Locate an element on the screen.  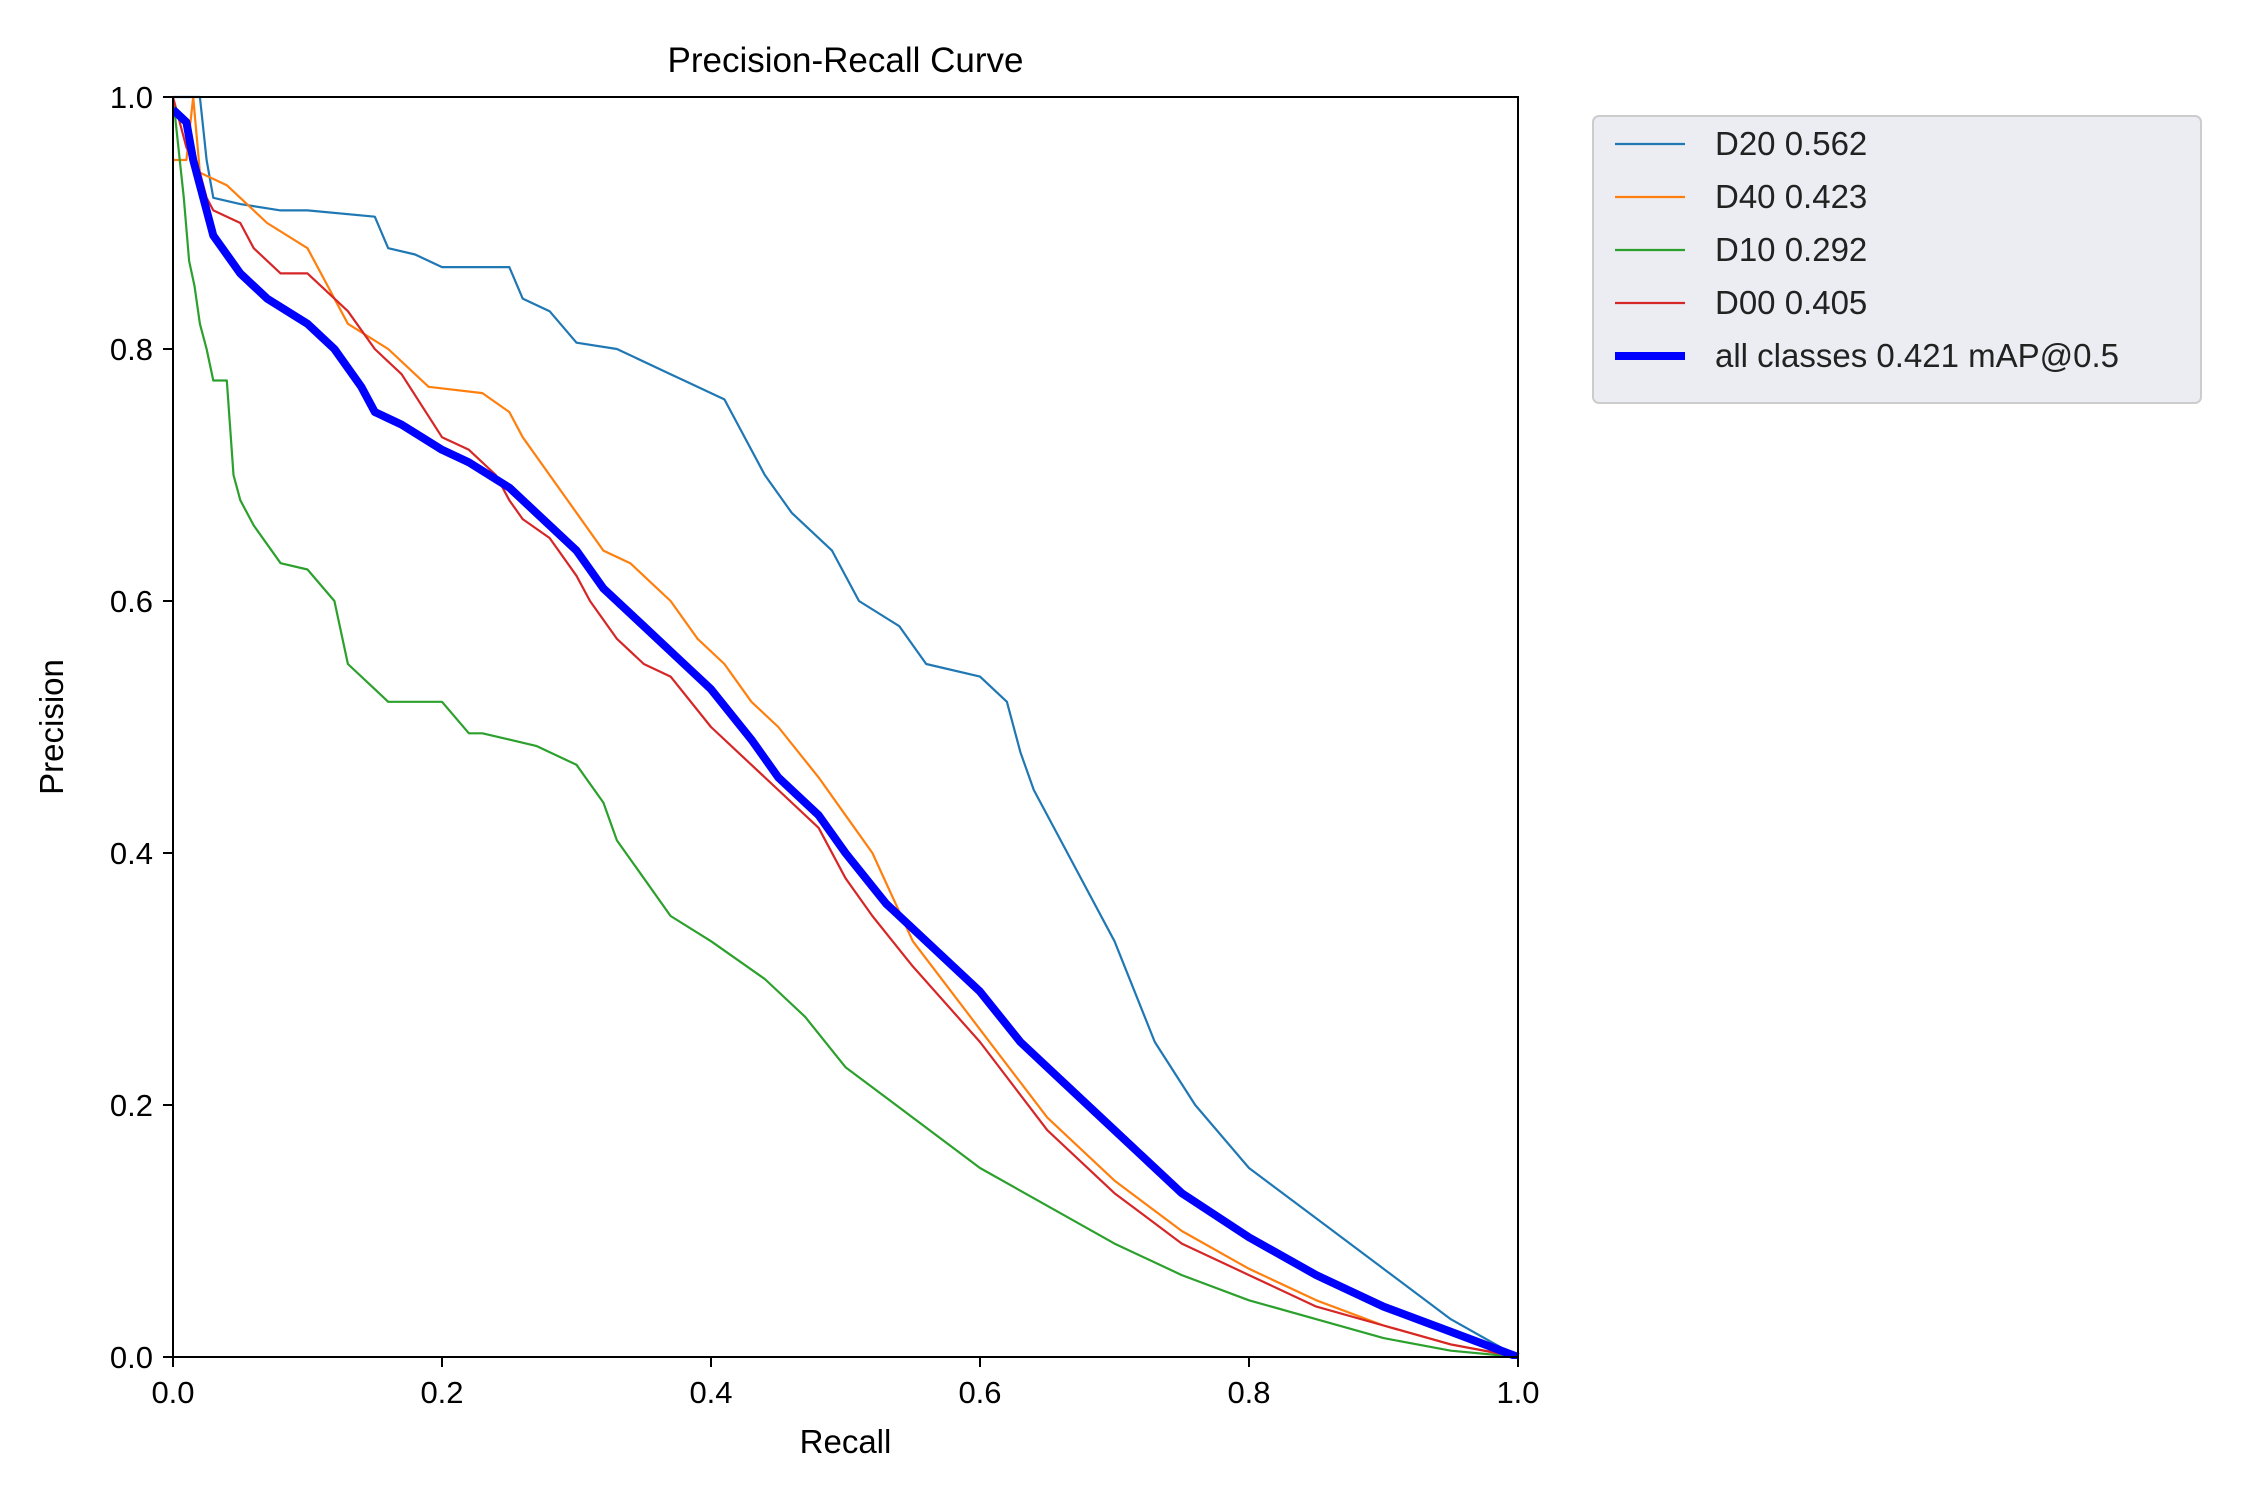
chart-title: Precision-Recall Curve is located at coordinates (846, 60).